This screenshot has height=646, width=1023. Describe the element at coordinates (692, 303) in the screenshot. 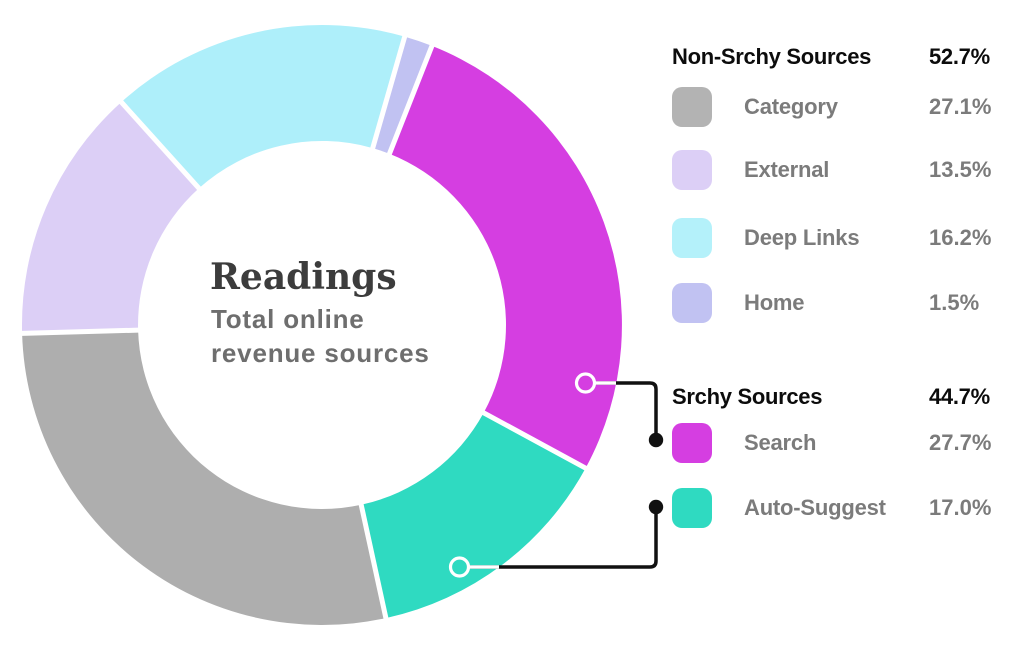

I see `legend-swatch-home` at that location.